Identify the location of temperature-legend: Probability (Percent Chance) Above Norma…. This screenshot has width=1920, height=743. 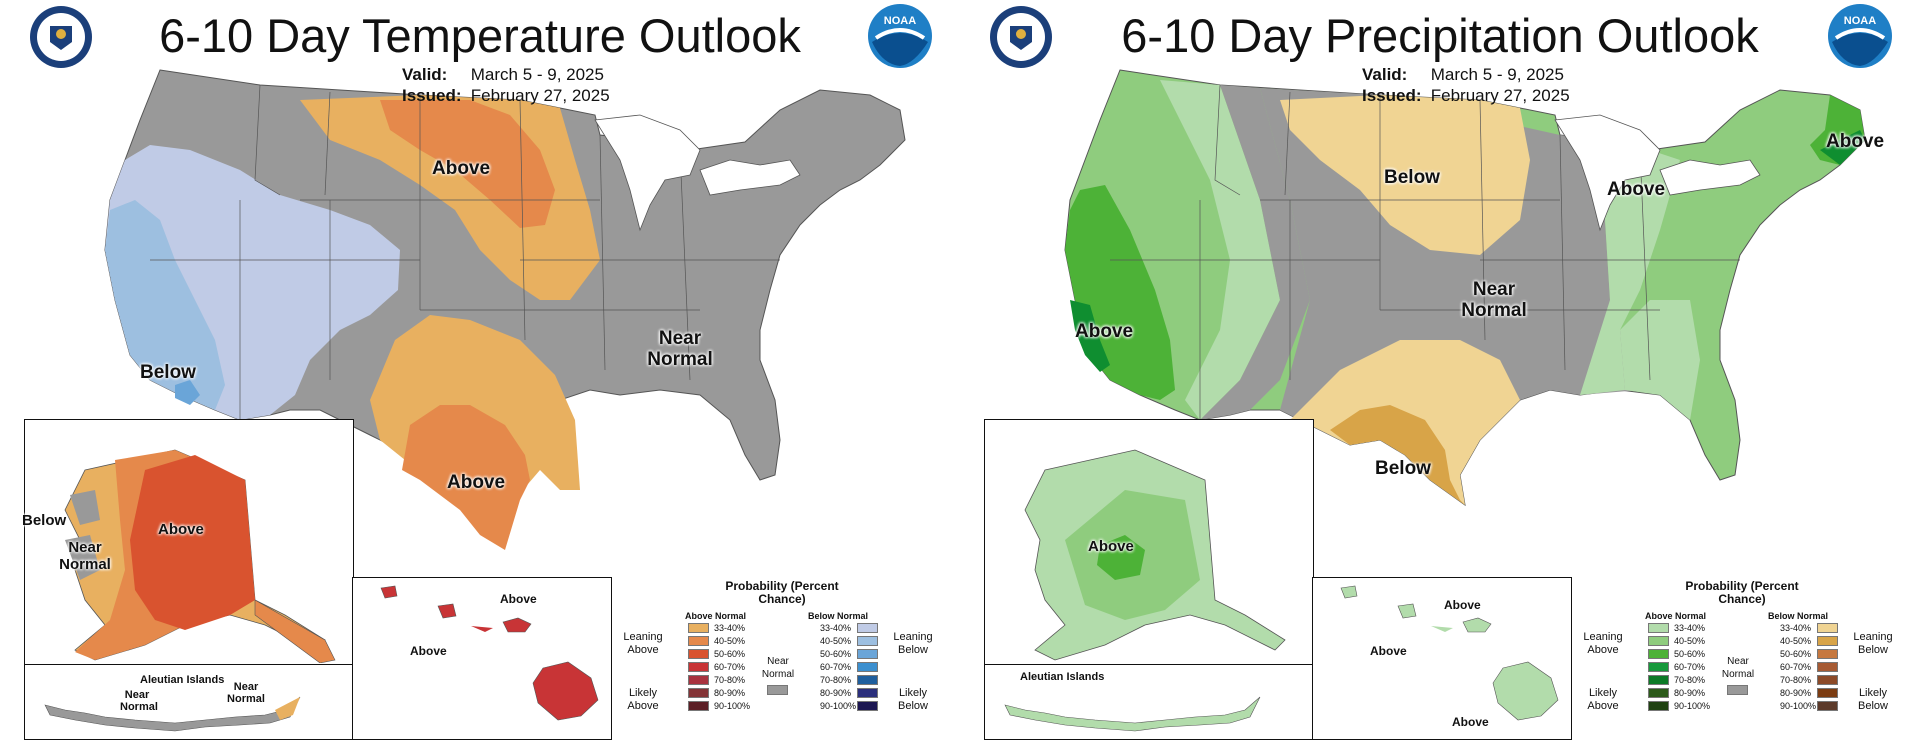
(778, 646).